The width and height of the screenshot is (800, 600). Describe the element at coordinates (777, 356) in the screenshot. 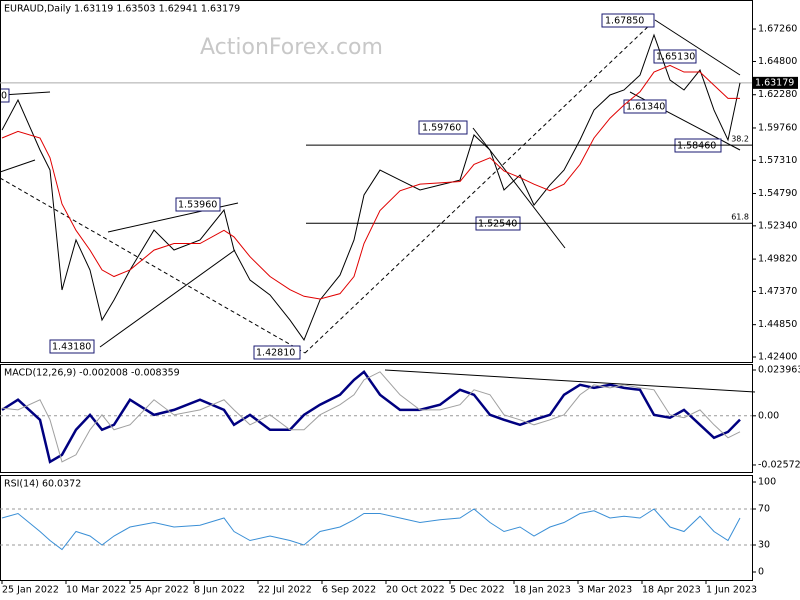

I see `y-tick-label: 1.42400` at that location.